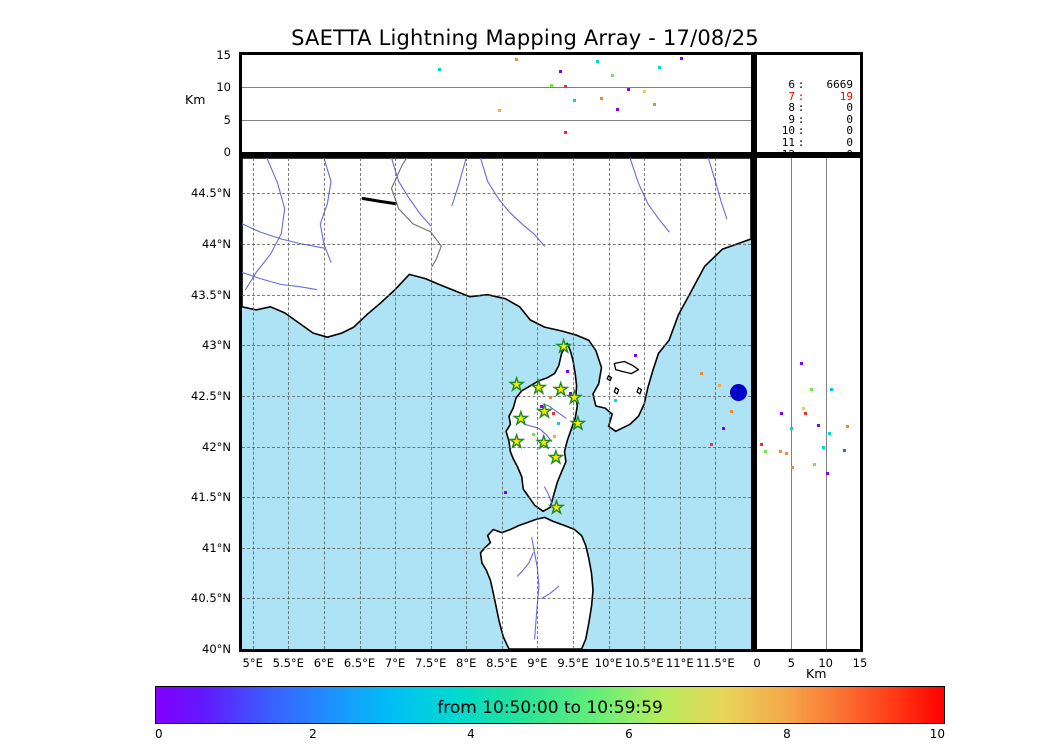 The width and height of the screenshot is (1050, 750). I want to click on right-panel-axis-title: Km, so click(816, 673).